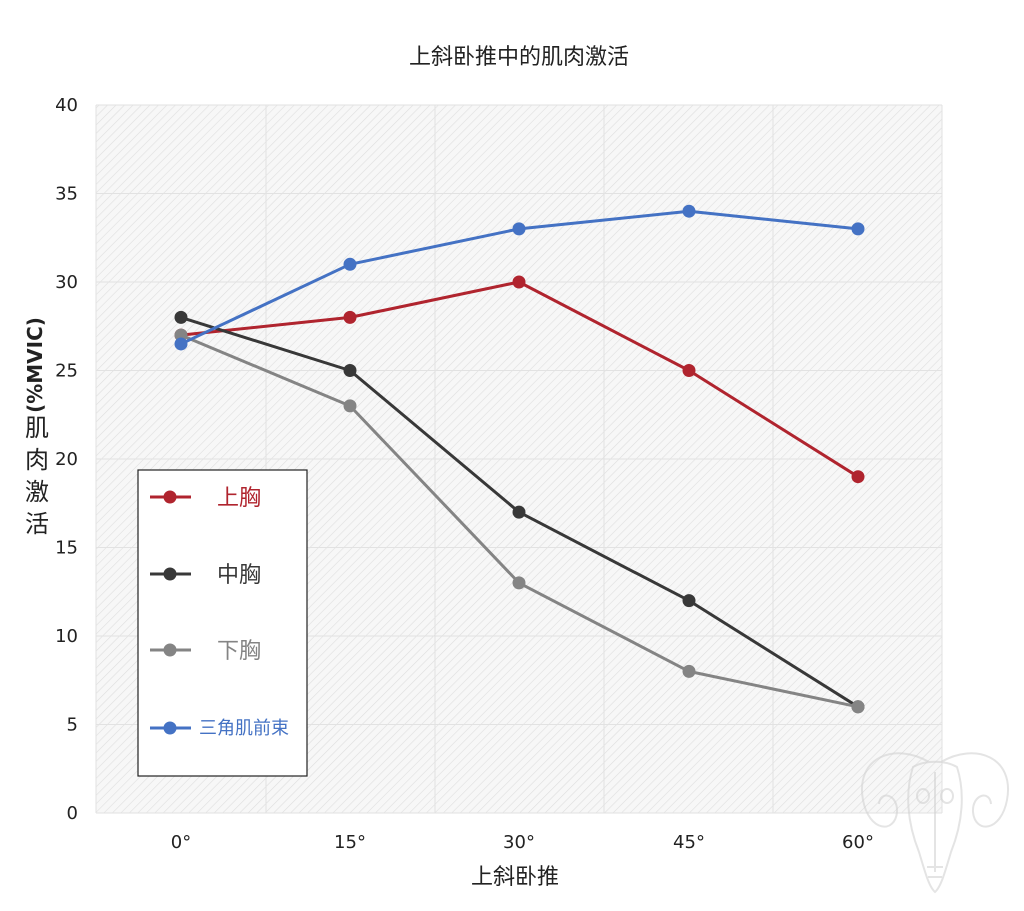  What do you see at coordinates (35, 365) in the screenshot?
I see `y-axis-title-unit: (%MVIC)` at bounding box center [35, 365].